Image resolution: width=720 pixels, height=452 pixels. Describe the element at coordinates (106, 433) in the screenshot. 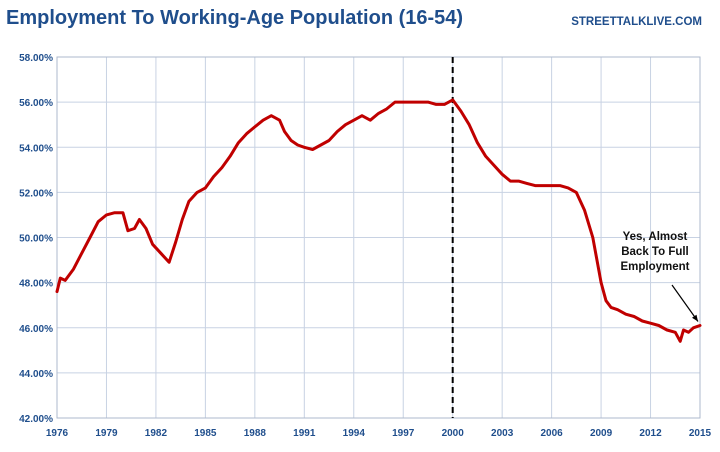

I see `x-tick-label: 1979` at that location.